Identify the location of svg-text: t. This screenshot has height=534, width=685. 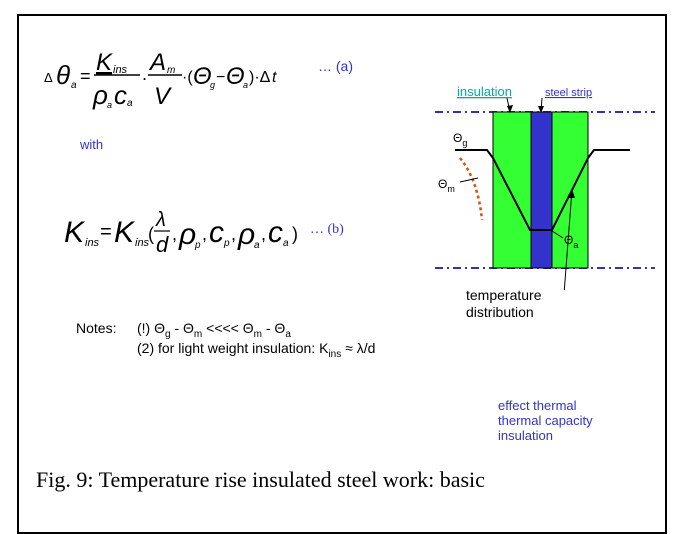
(274, 77).